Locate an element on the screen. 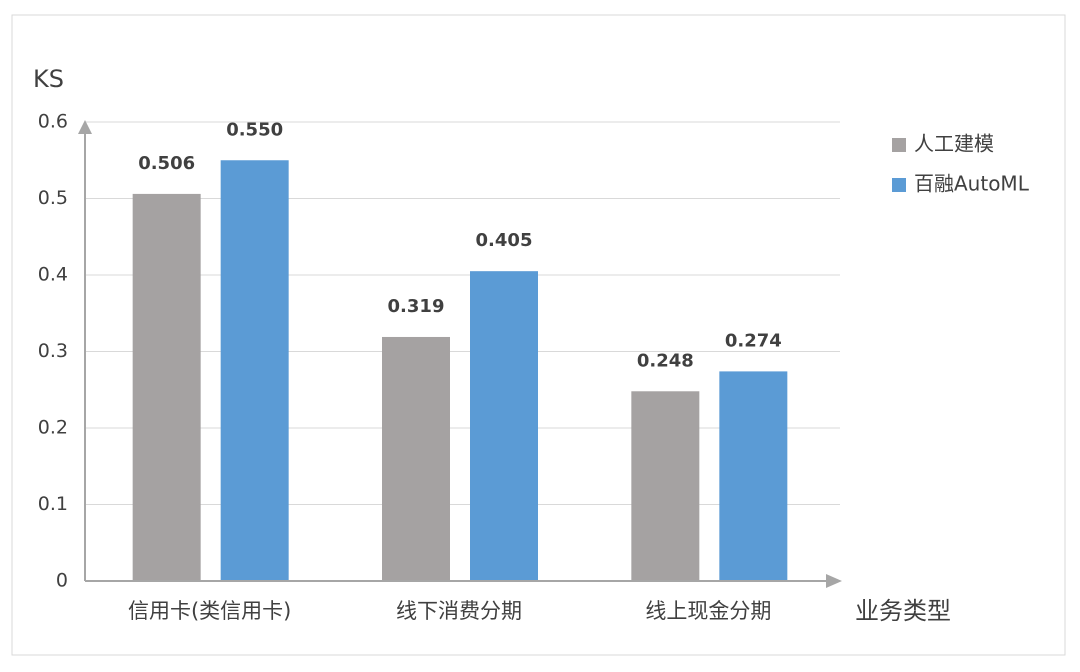 This screenshot has width=1080, height=672. value-label: 0.319 is located at coordinates (416, 306).